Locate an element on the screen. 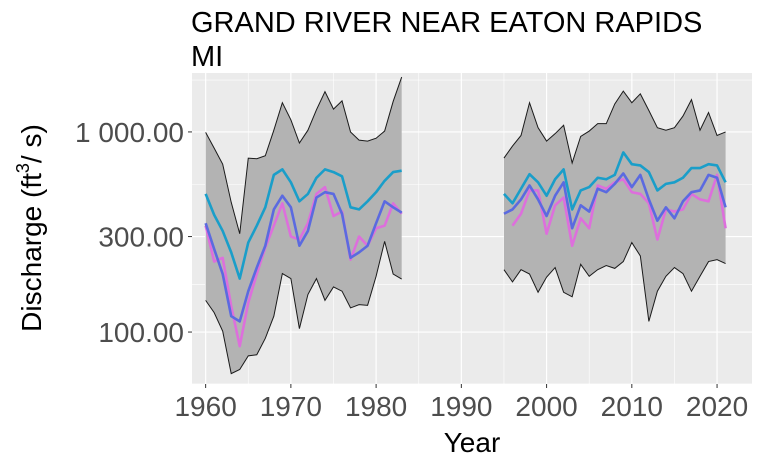 This screenshot has width=757, height=464. y-axis-title: Discharge (ft3/ s) is located at coordinates (30, 228).